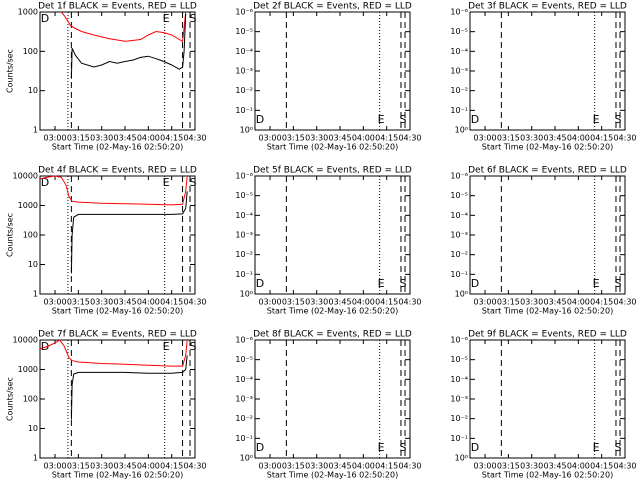  Describe the element at coordinates (332, 335) in the screenshot. I see `panel-title: Det 8f BLACK = Events, RED = LLD` at that location.